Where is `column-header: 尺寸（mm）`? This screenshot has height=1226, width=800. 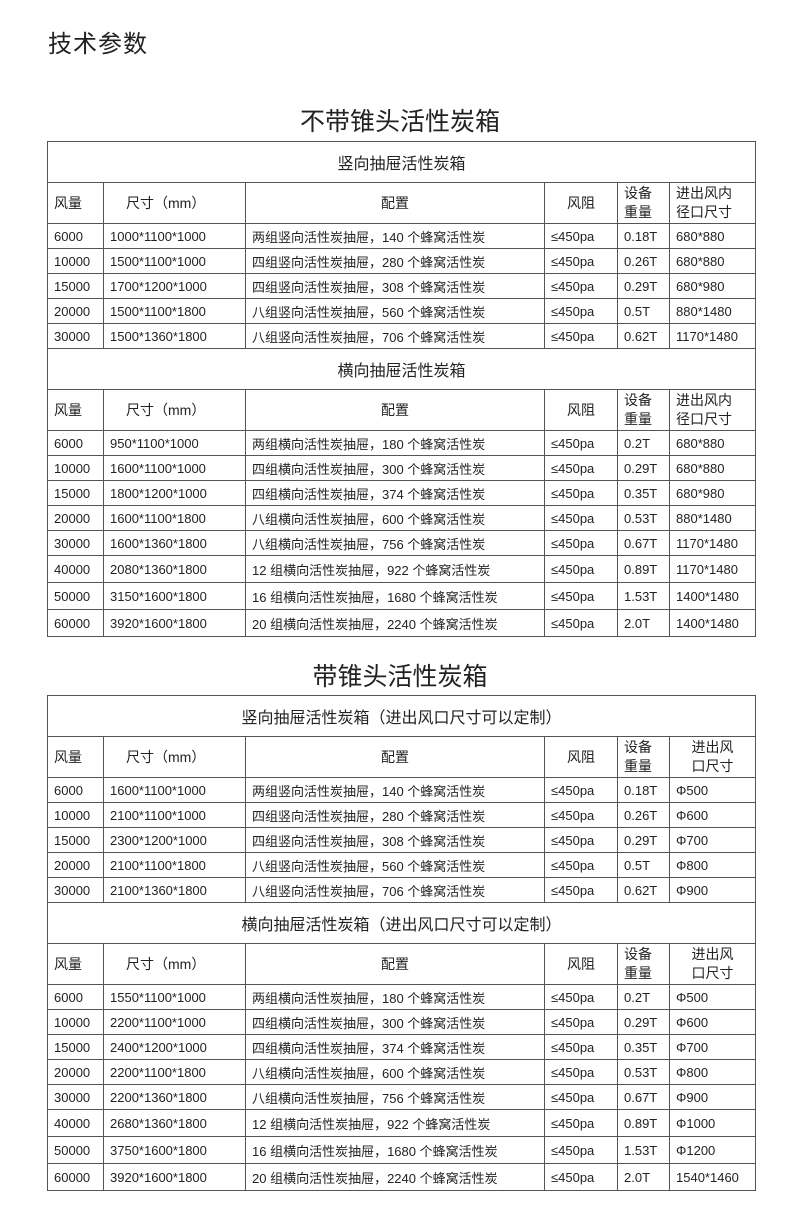 column-header: 尺寸（mm） is located at coordinates (174, 410).